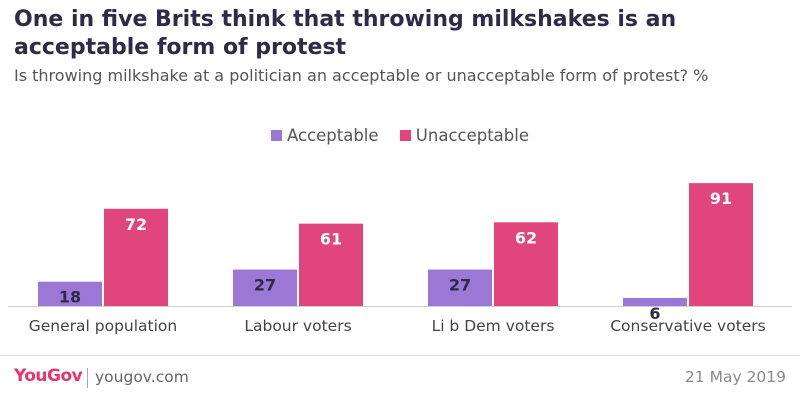 The image size is (800, 400). I want to click on data-label-unacceptable-0: 72, so click(136, 224).